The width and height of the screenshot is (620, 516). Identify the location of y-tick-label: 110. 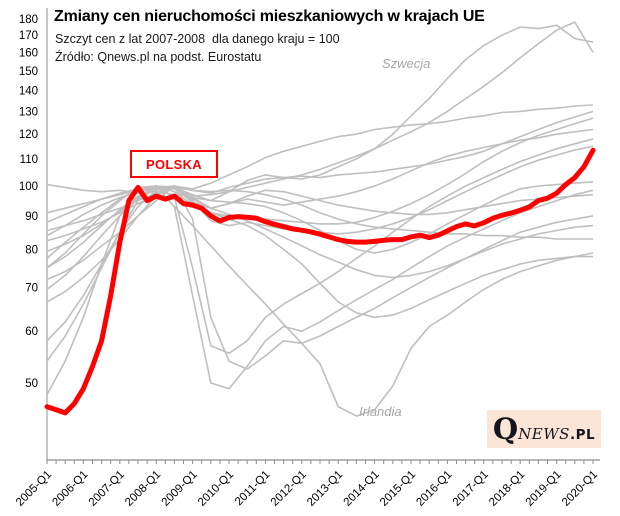
(29, 160).